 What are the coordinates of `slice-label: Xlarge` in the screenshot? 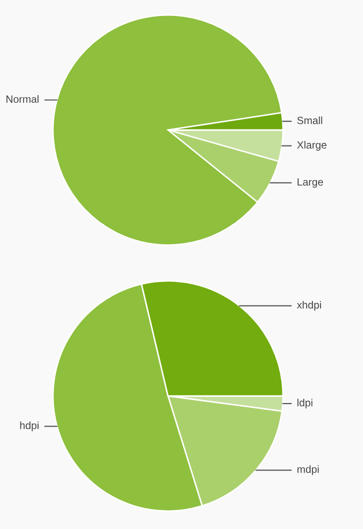 It's located at (311, 145).